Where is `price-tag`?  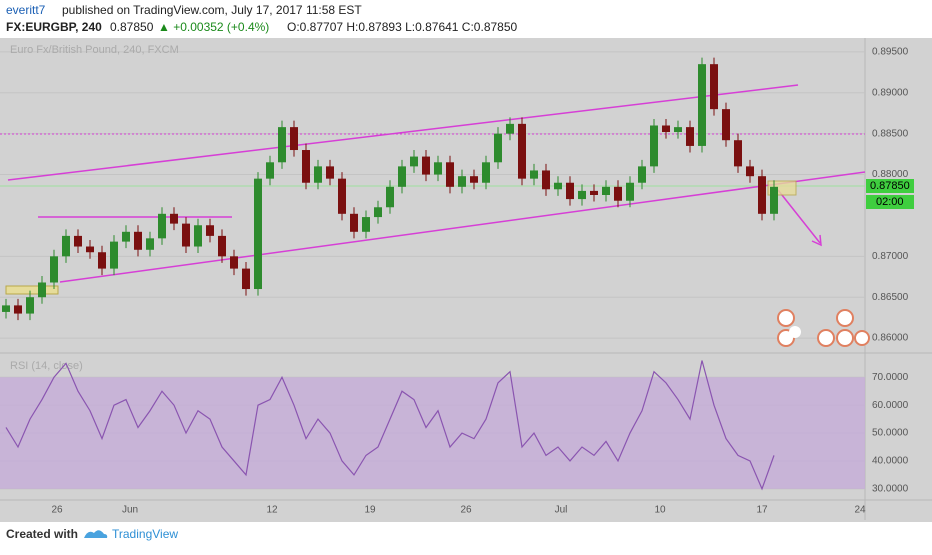 price-tag is located at coordinates (890, 186).